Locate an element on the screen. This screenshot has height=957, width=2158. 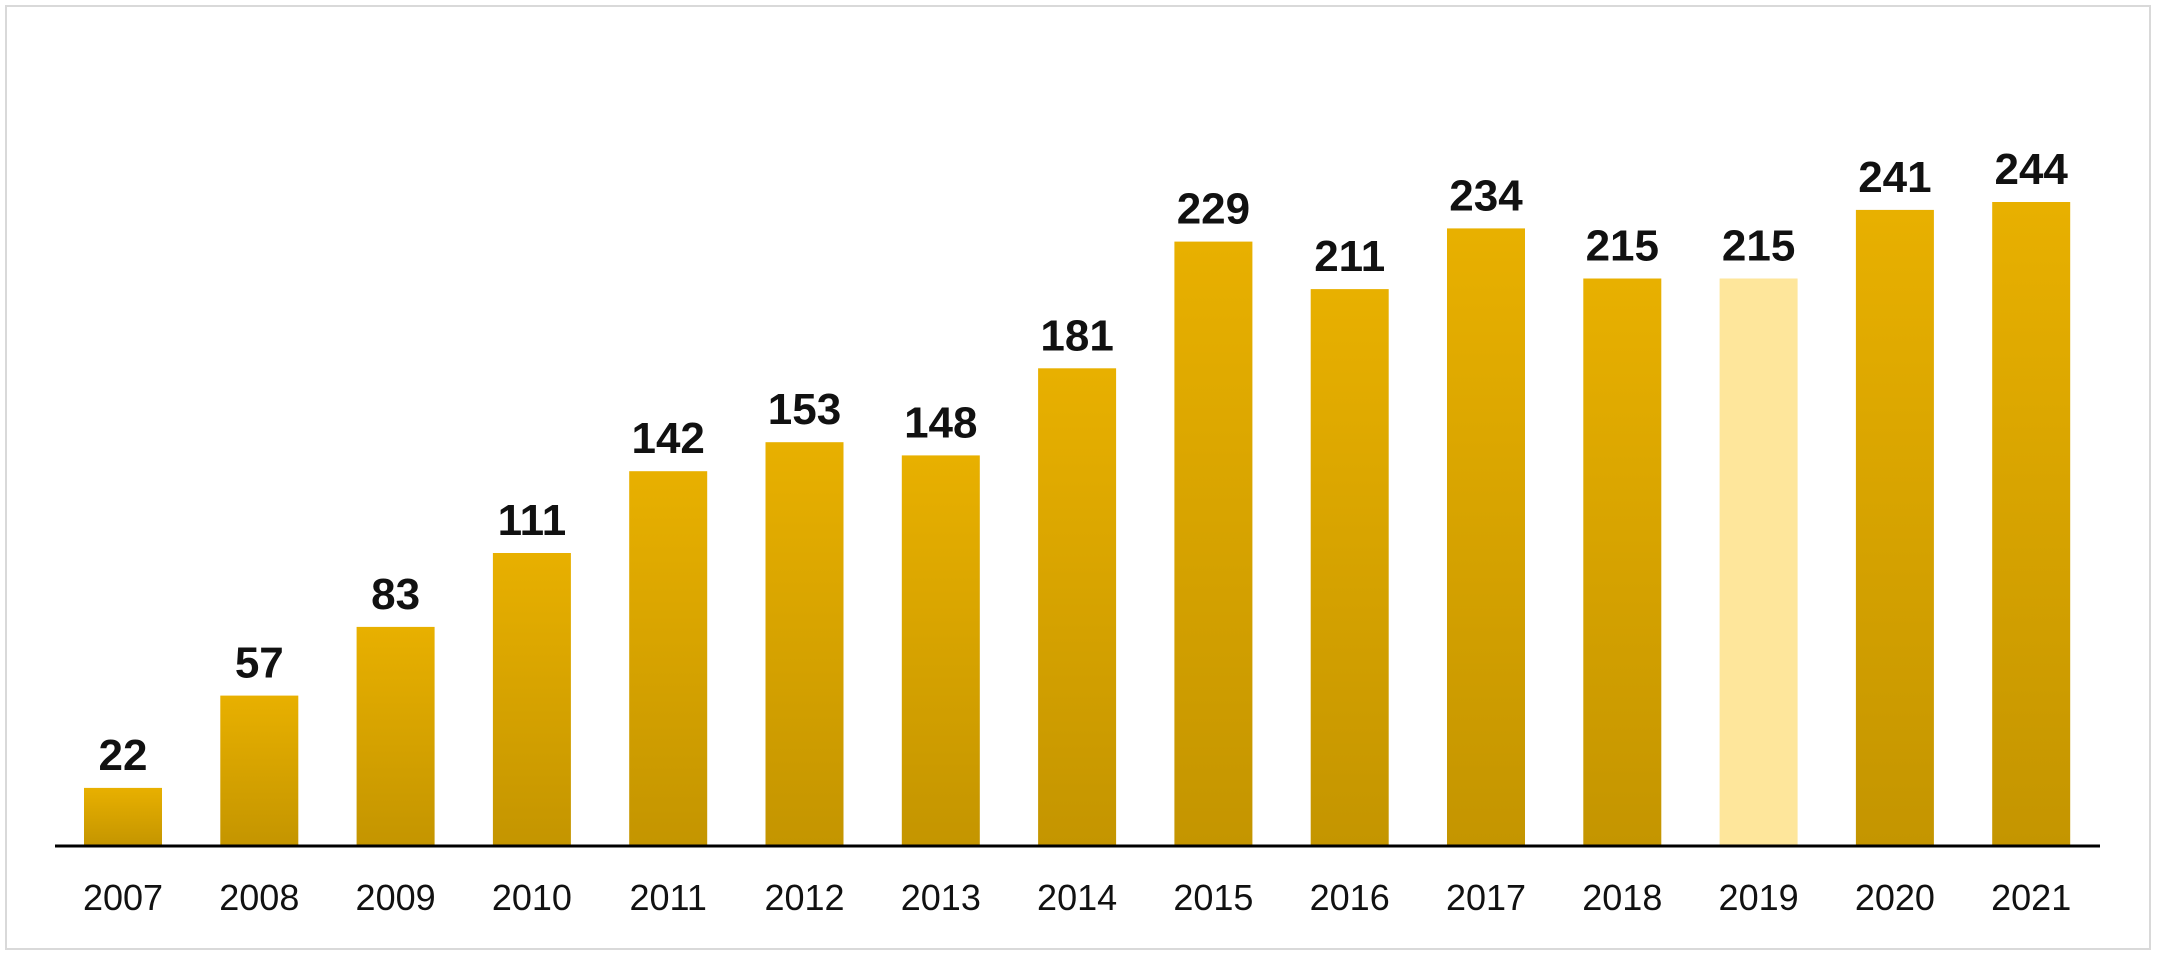
value-label-2011: 142 is located at coordinates (667, 438).